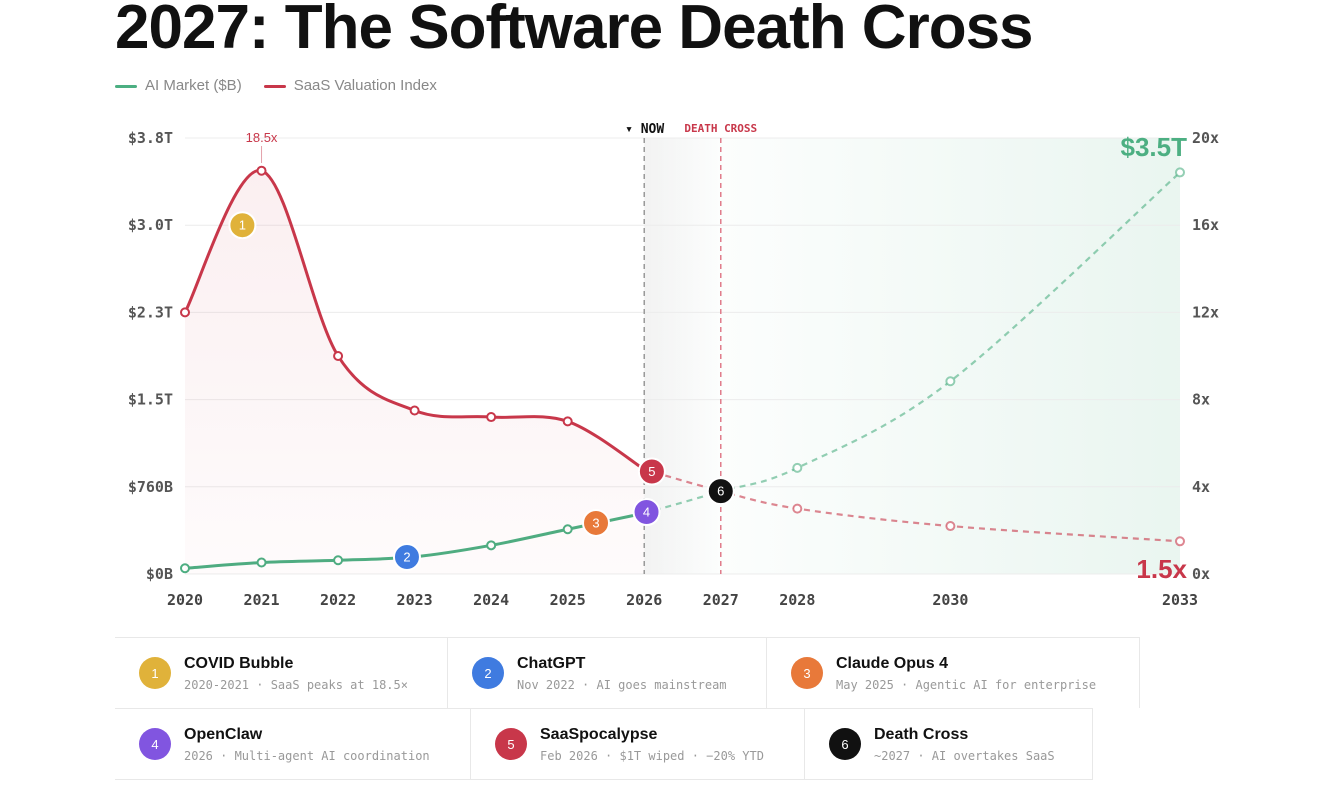  I want to click on event-badge: 6, so click(845, 744).